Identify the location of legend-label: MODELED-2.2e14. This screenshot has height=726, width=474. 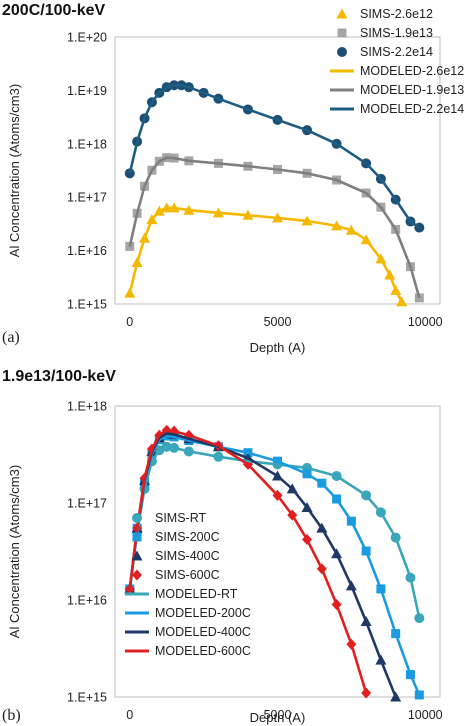
(412, 109).